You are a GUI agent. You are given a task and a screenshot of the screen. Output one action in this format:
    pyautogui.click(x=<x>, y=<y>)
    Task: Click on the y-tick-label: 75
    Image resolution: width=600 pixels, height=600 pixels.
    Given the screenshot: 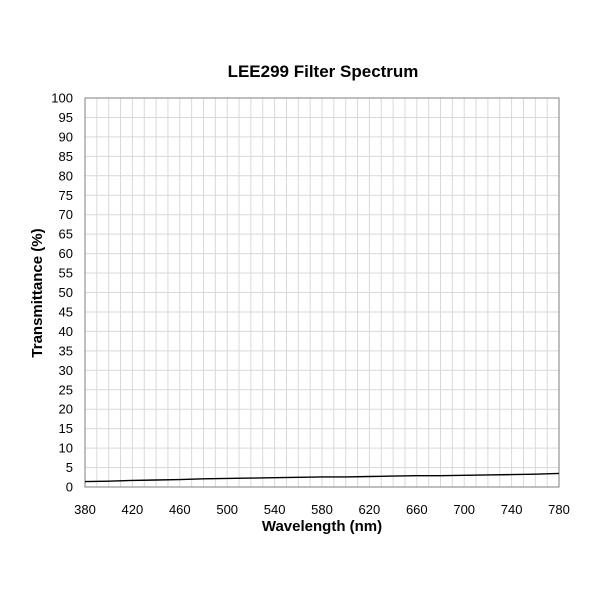 What is the action you would take?
    pyautogui.click(x=66, y=195)
    